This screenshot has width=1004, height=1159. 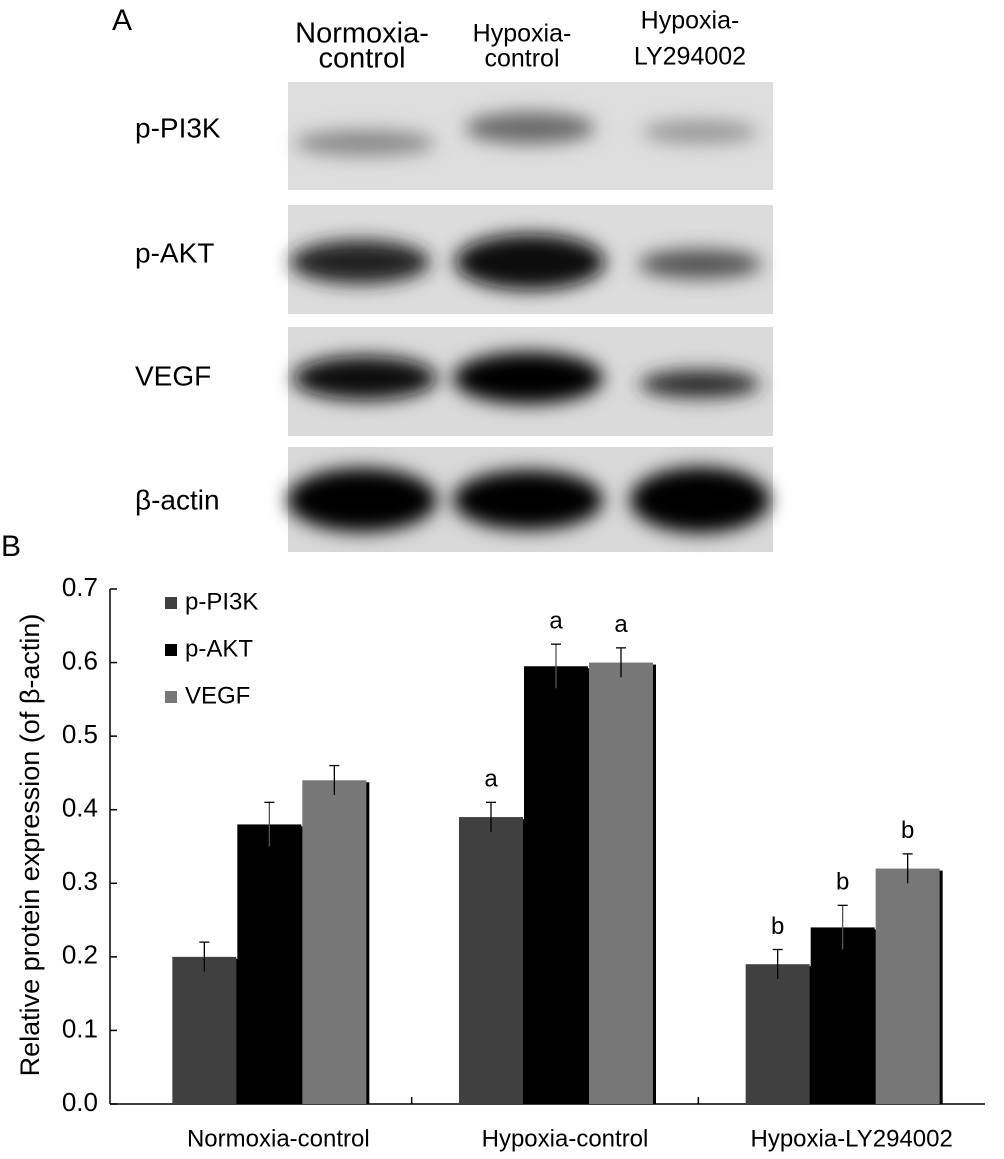 I want to click on legend-label: p-AKT, so click(x=219, y=648).